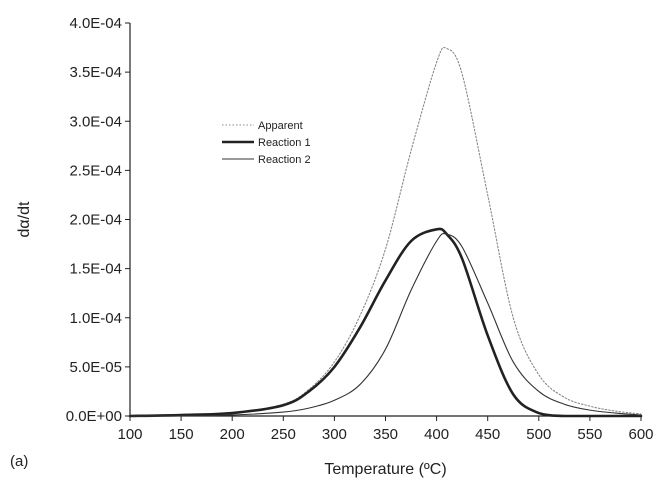 The width and height of the screenshot is (662, 485). Describe the element at coordinates (284, 143) in the screenshot. I see `legend-label: Reaction 1` at that location.